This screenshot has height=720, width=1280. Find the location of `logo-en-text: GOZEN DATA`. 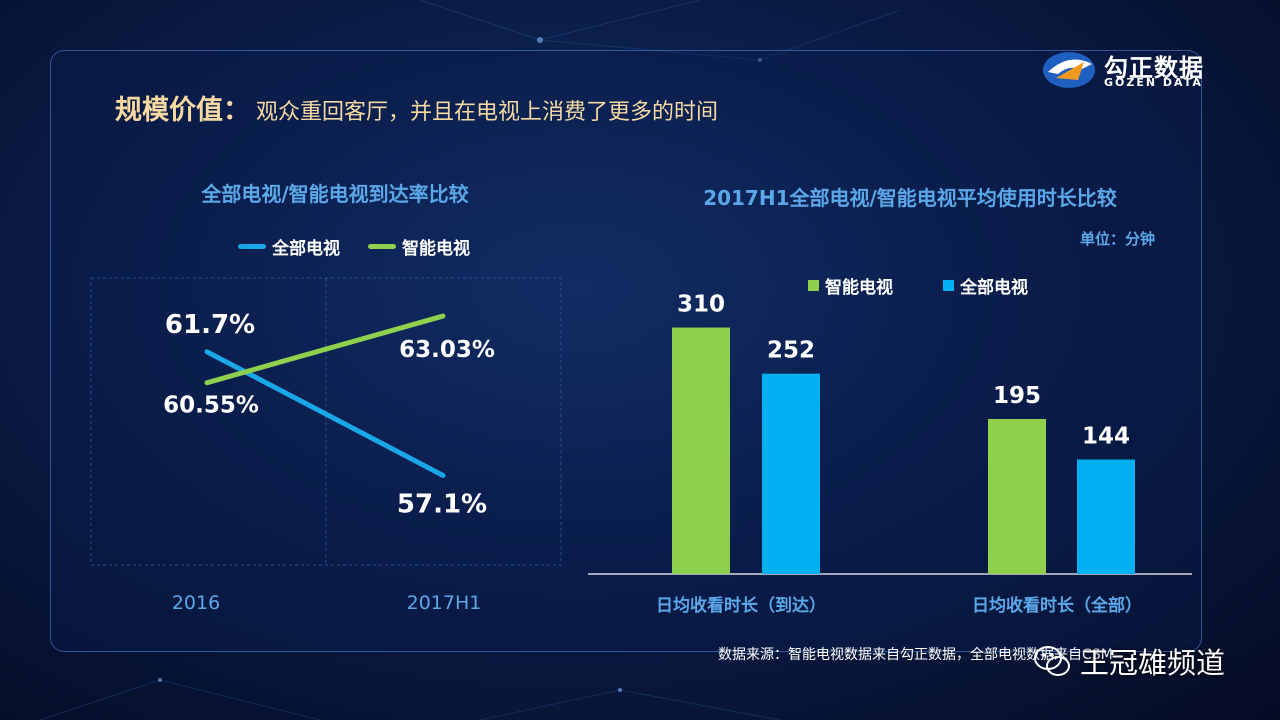

logo-en-text: GOZEN DATA is located at coordinates (1153, 82).